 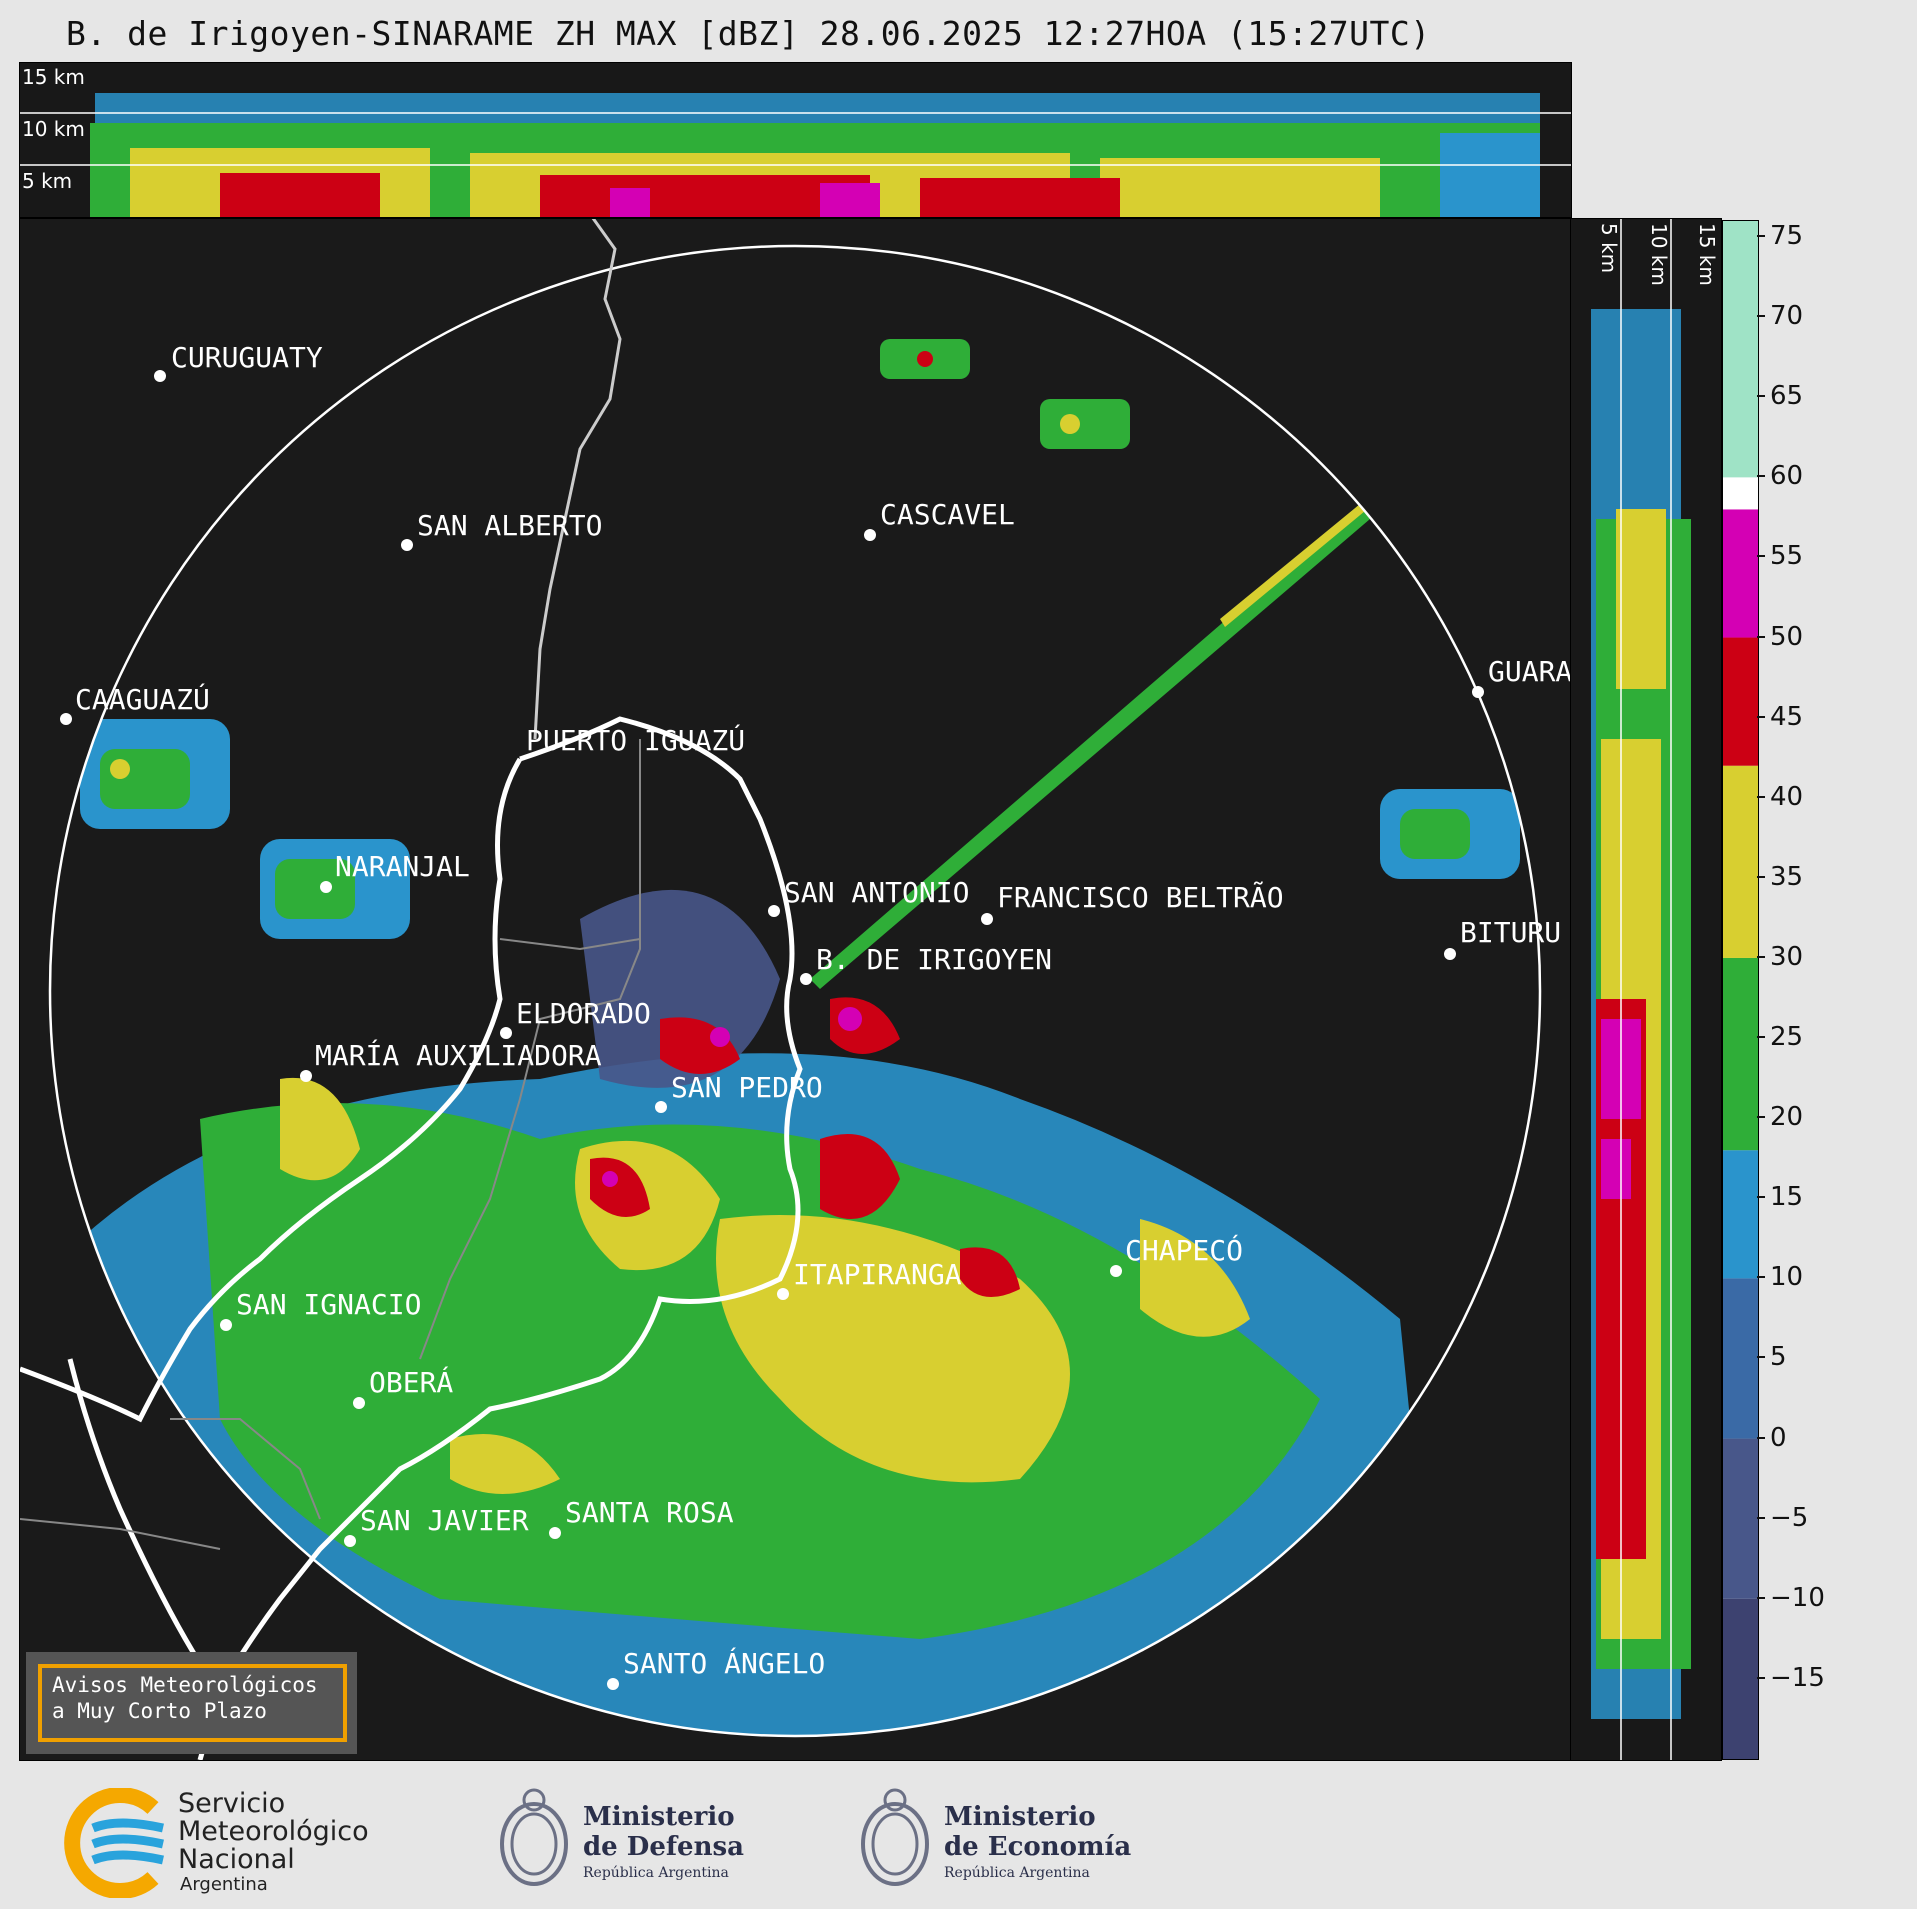 What do you see at coordinates (232, 1803) in the screenshot?
I see `smn-line-1: Servicio` at bounding box center [232, 1803].